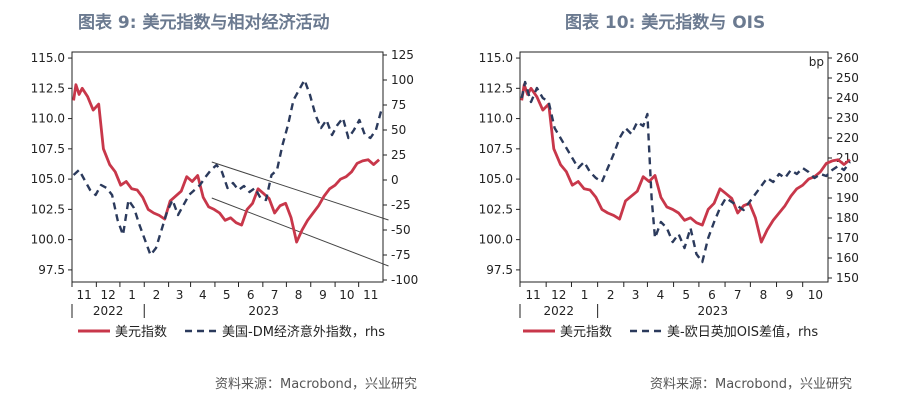  What do you see at coordinates (742, 332) in the screenshot?
I see `legend-label: 美-欧日英加OIS差值，rhs` at bounding box center [742, 332].